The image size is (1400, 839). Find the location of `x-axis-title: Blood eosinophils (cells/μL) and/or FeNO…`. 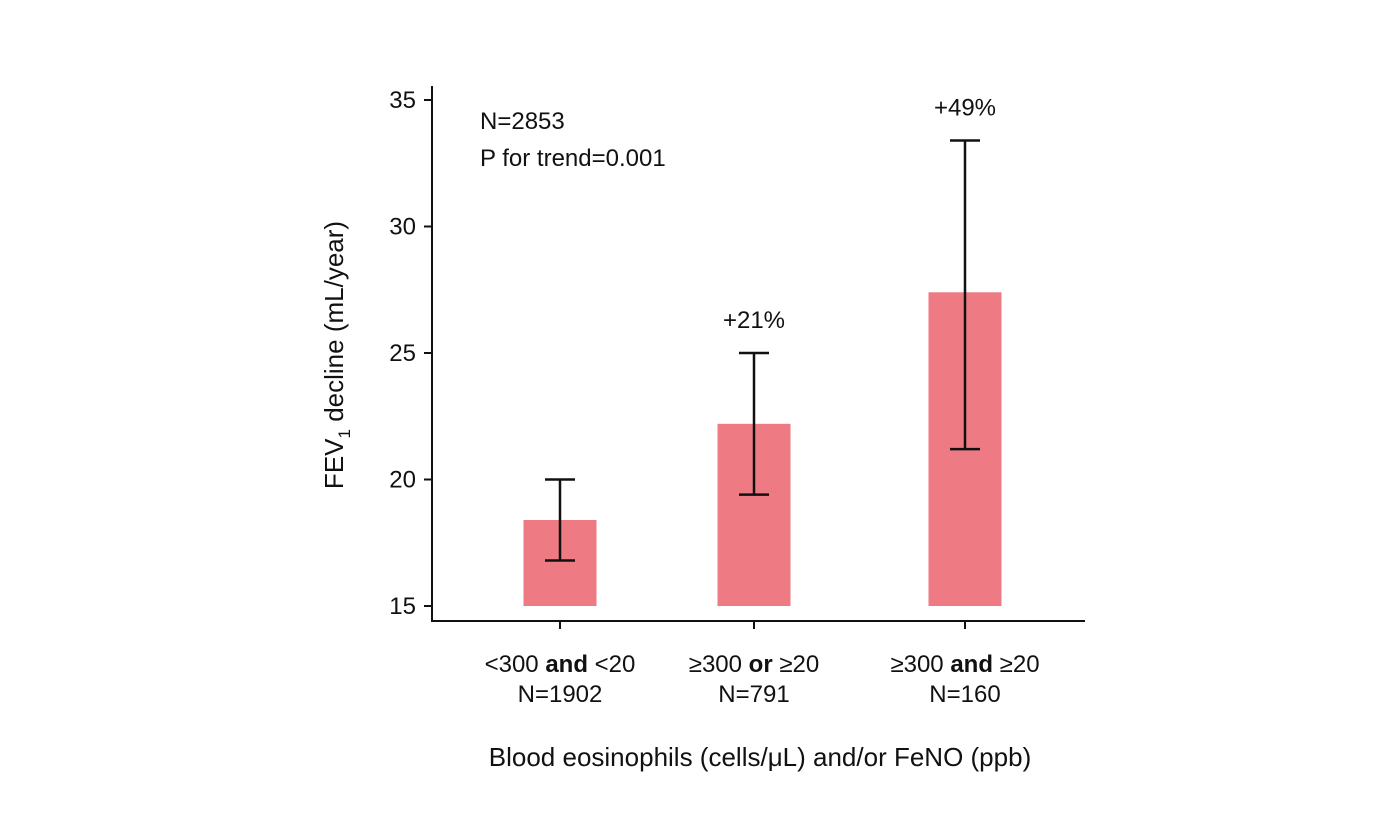

x-axis-title: Blood eosinophils (cells/μL) and/or FeNO… is located at coordinates (760, 757).